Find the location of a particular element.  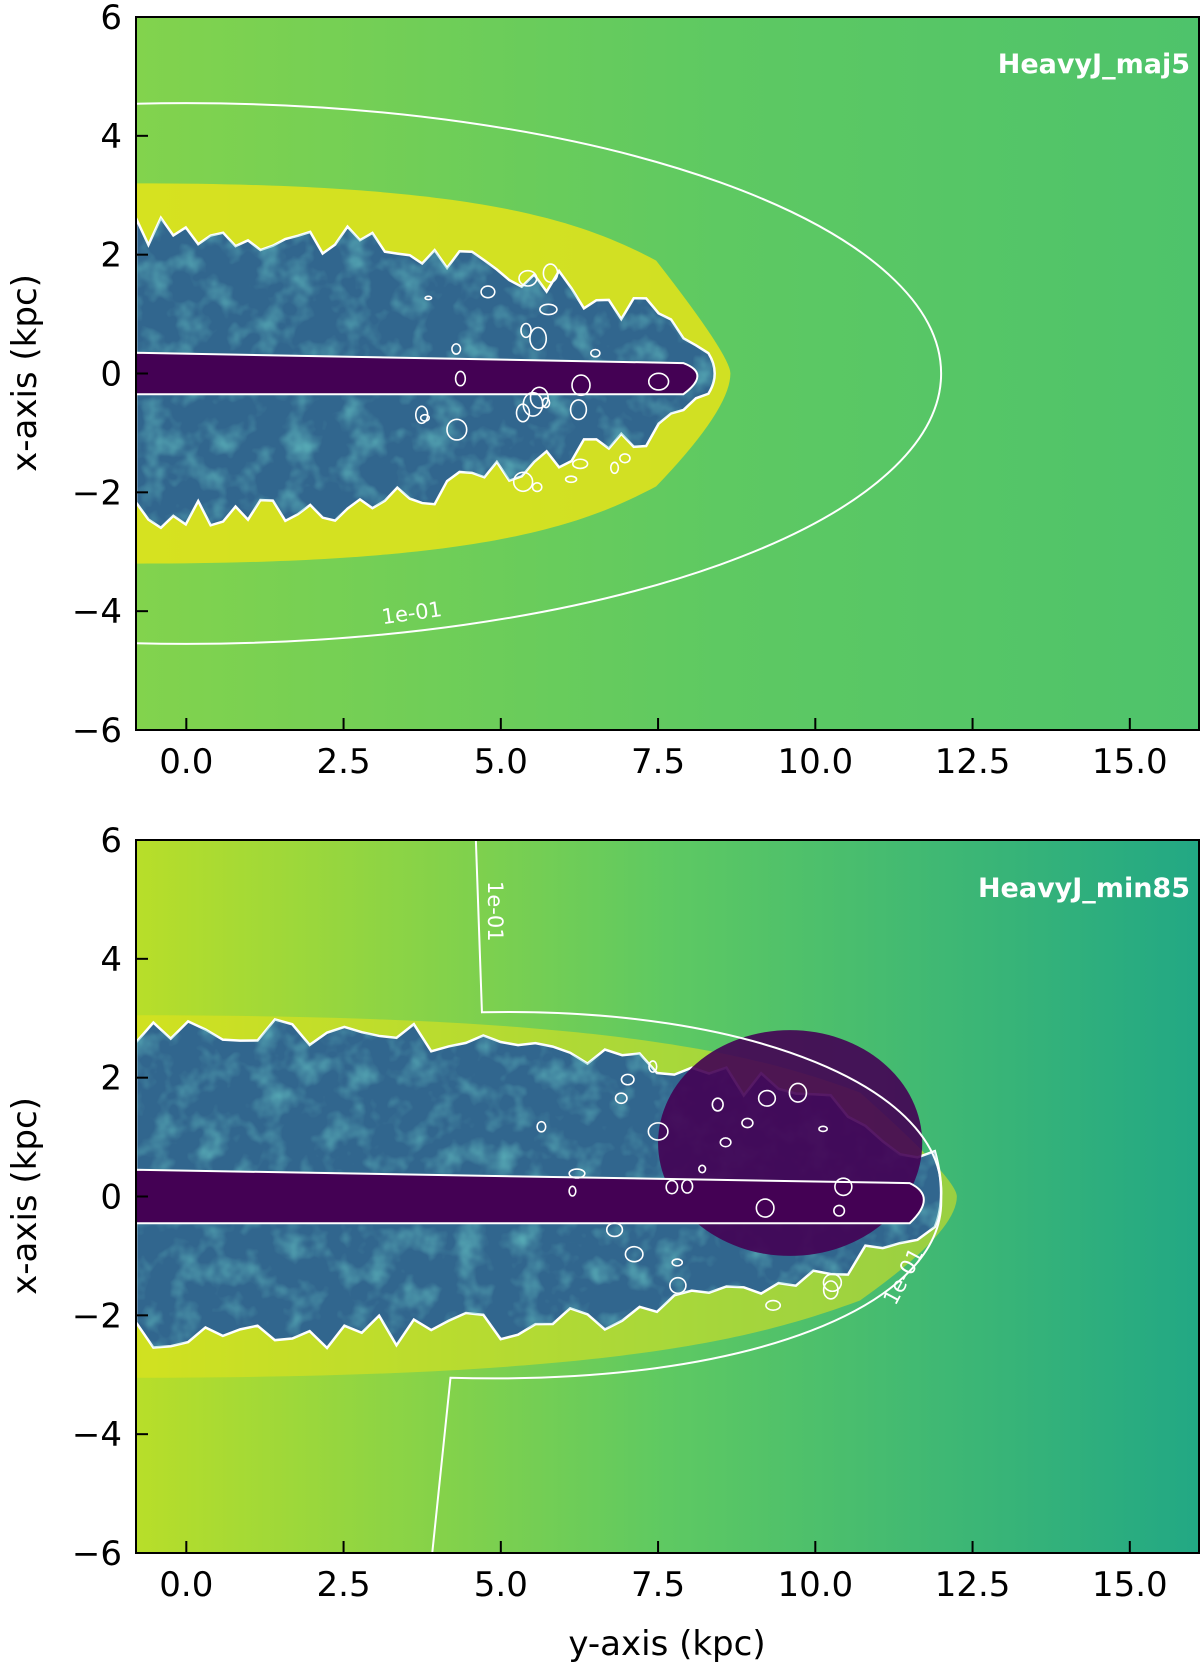

x-axis-label: y-axis (kpc) is located at coordinates (666, 1644).